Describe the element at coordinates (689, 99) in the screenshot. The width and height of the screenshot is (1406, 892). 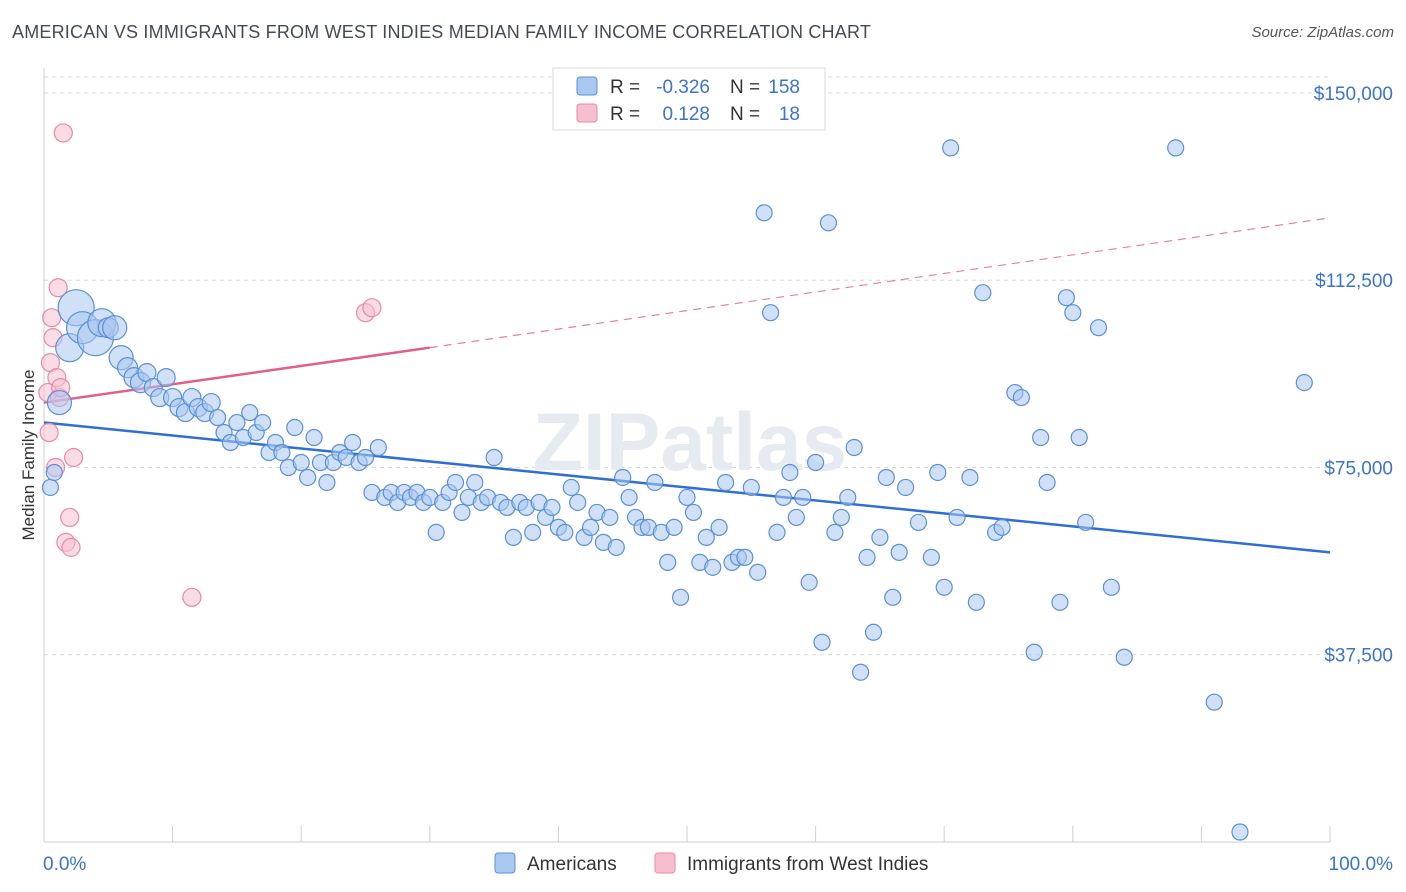
I see `legend-top-box` at that location.